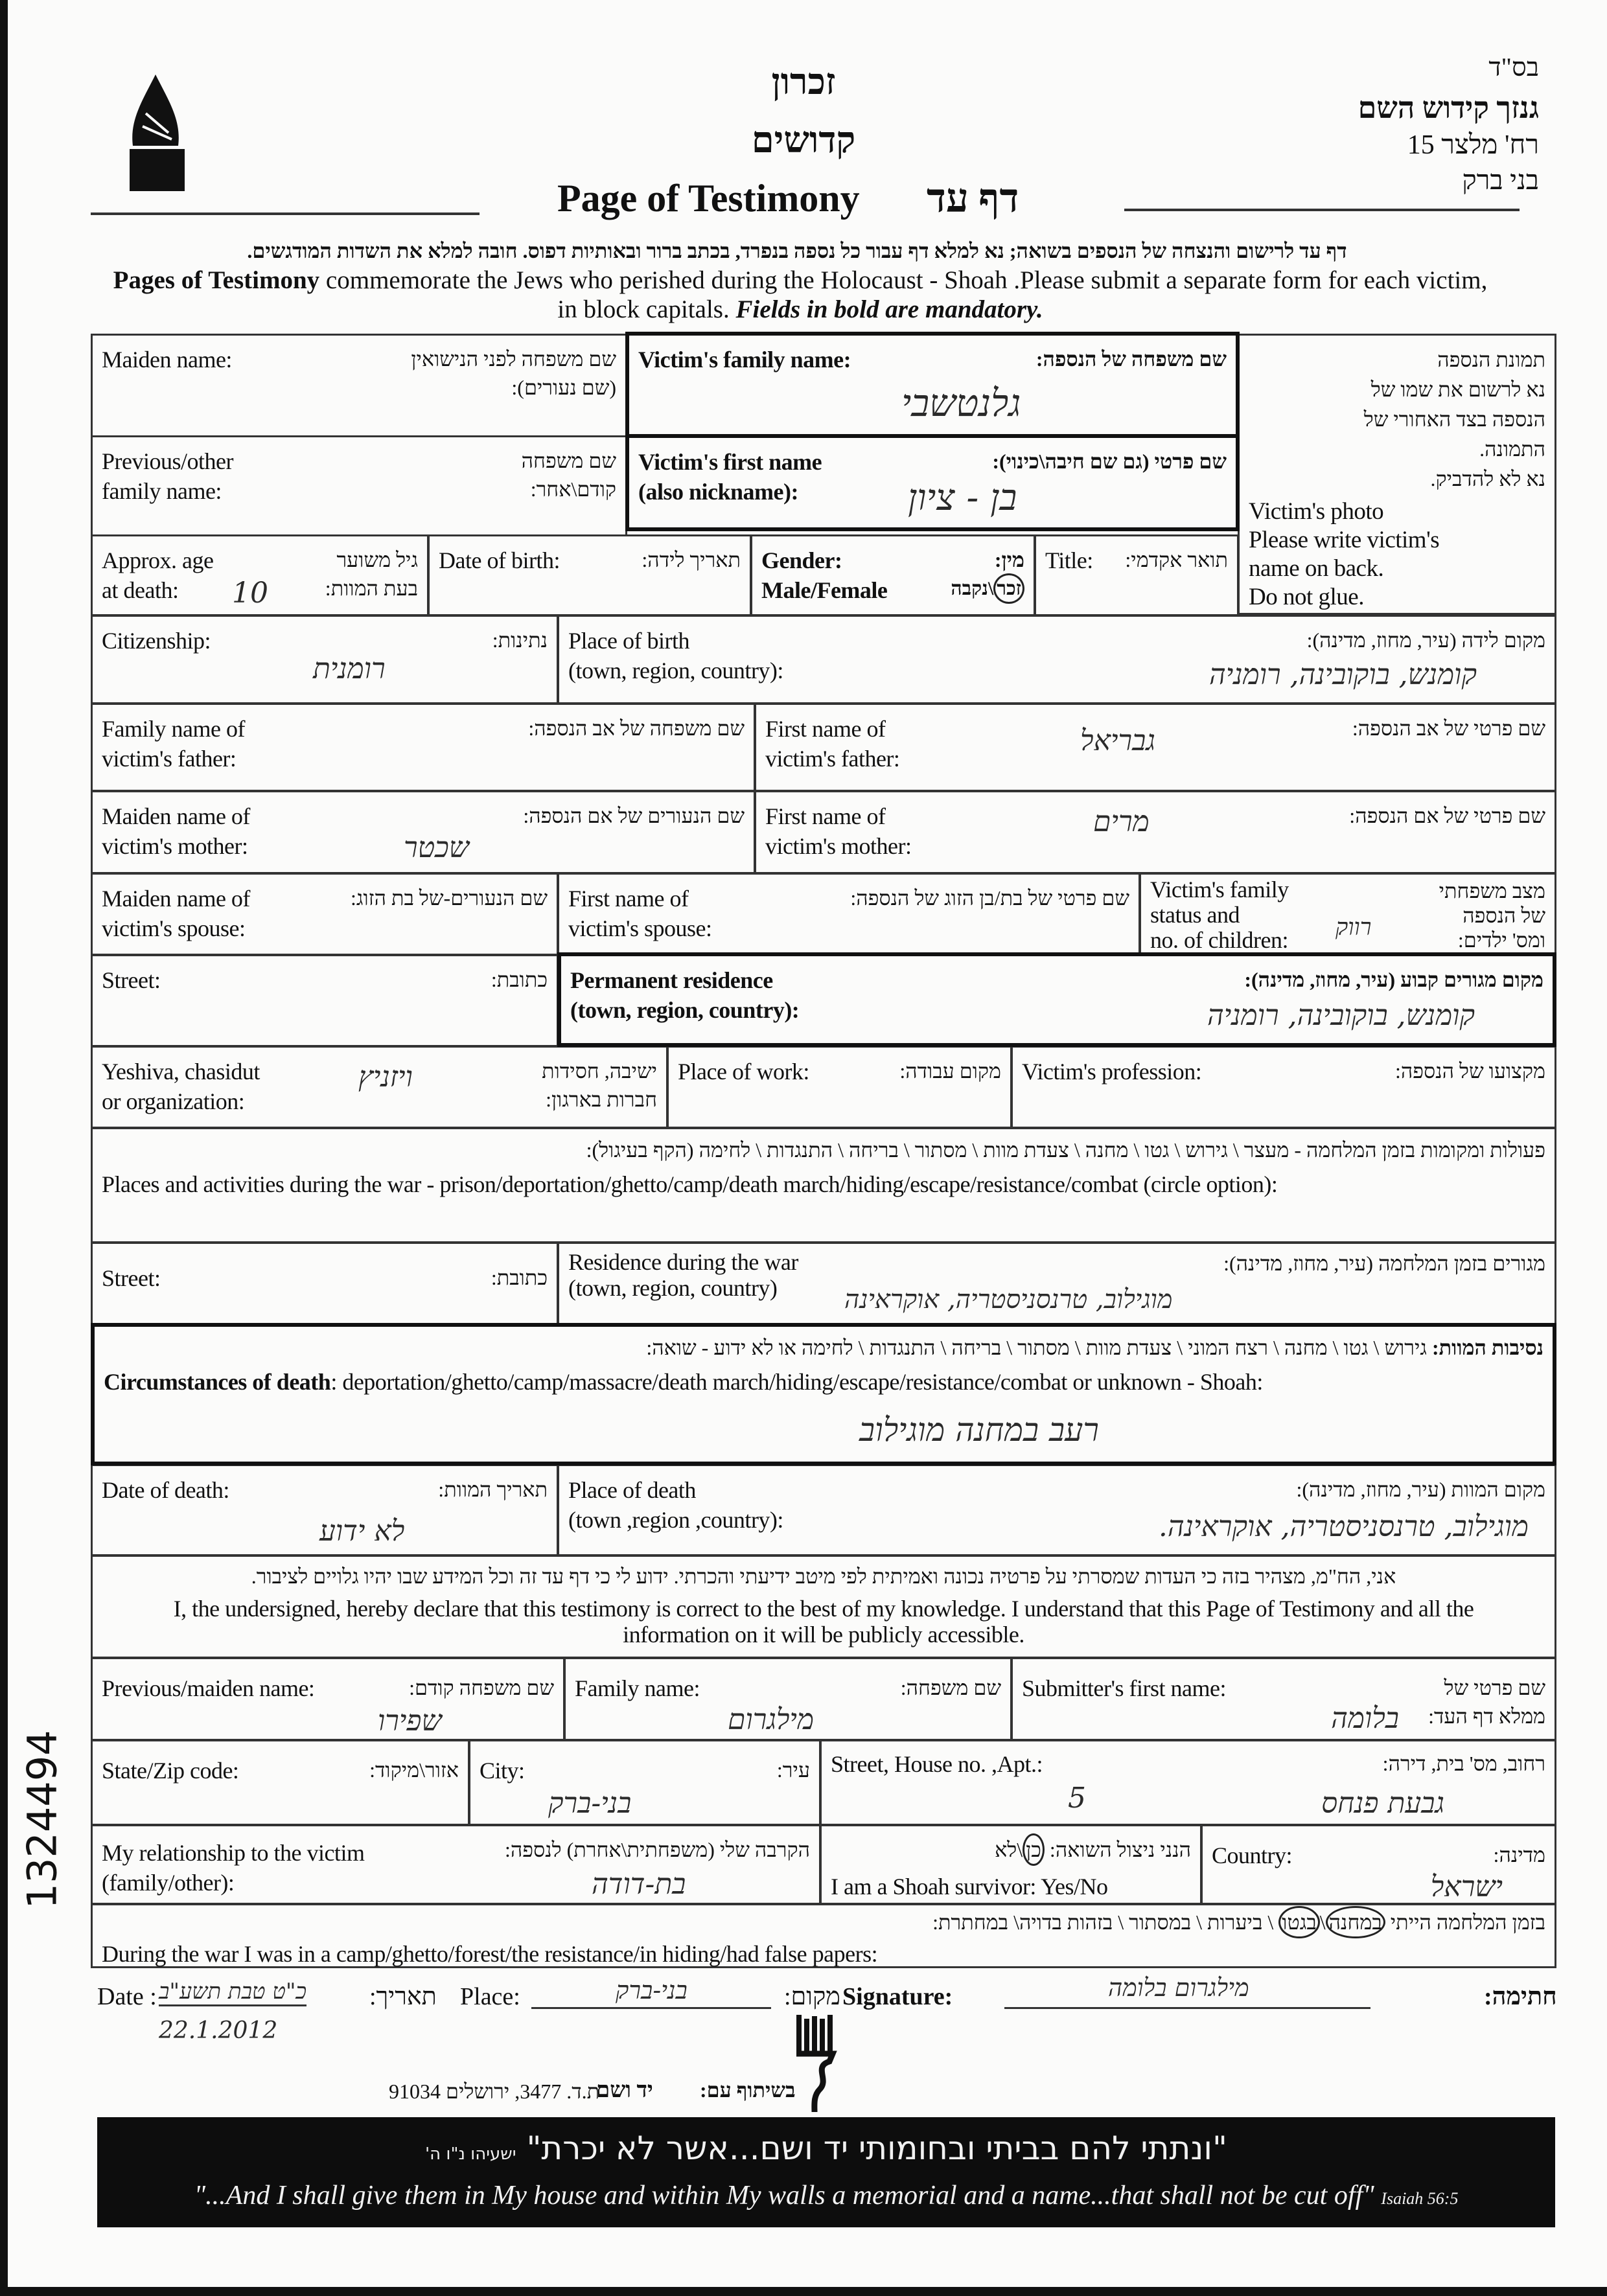 This screenshot has height=2296, width=1607. I want to click on street-field: Street: כתובת:, so click(325, 1000).